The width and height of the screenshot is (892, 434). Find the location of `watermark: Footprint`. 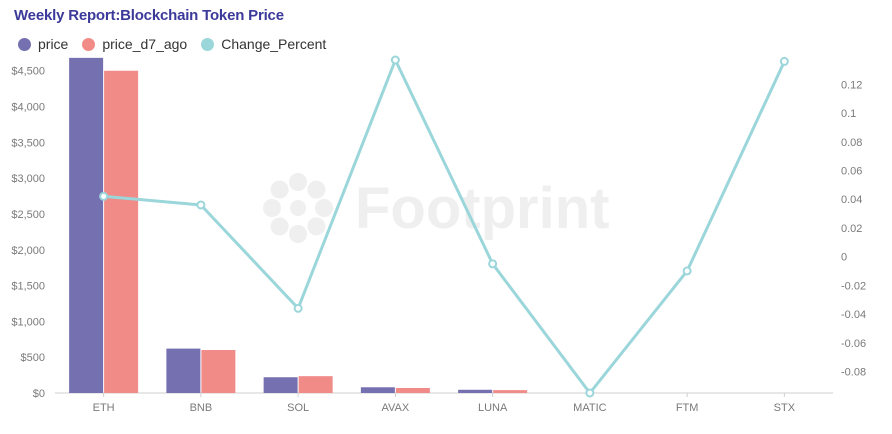

watermark: Footprint is located at coordinates (436, 208).